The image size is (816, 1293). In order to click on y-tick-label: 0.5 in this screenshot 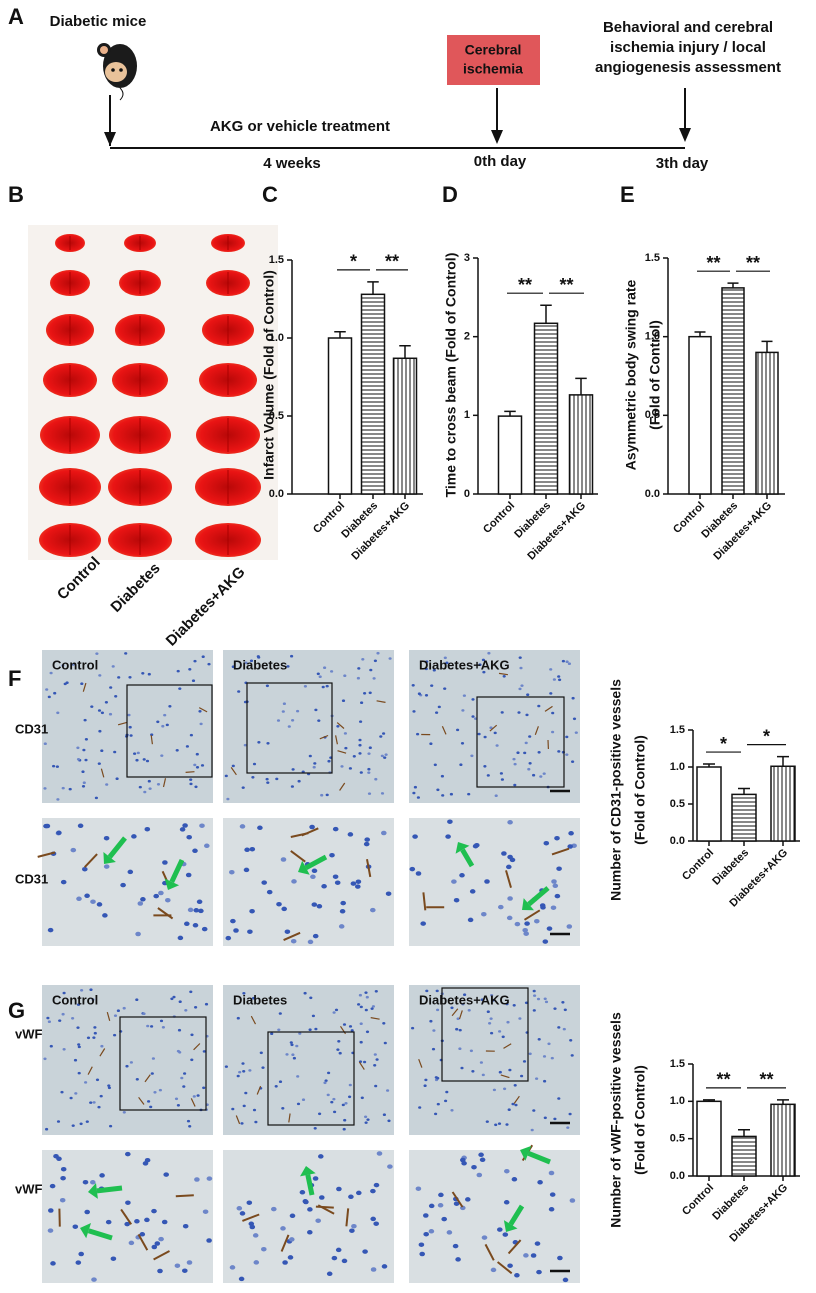, I will do `click(677, 804)`.